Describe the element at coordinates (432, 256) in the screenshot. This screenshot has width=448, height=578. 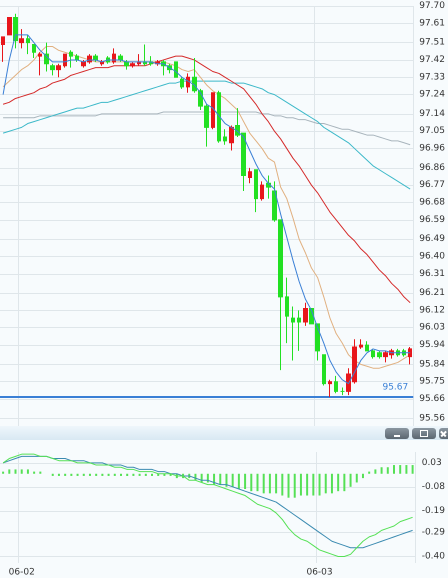
I see `y-tick-label: 96.40` at that location.